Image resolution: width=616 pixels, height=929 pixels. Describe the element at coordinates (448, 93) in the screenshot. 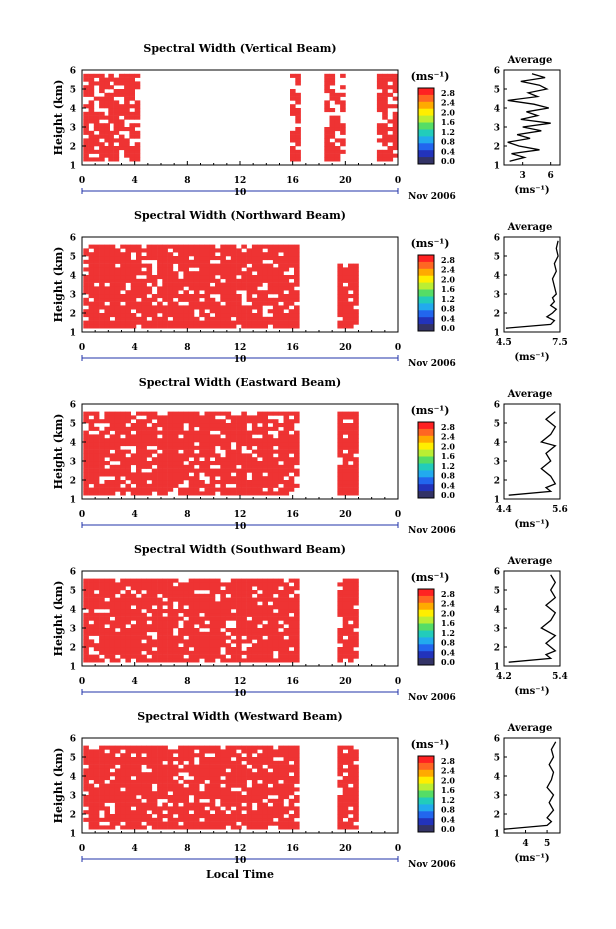

I see `colorbar-tick-label: 2.8` at that location.